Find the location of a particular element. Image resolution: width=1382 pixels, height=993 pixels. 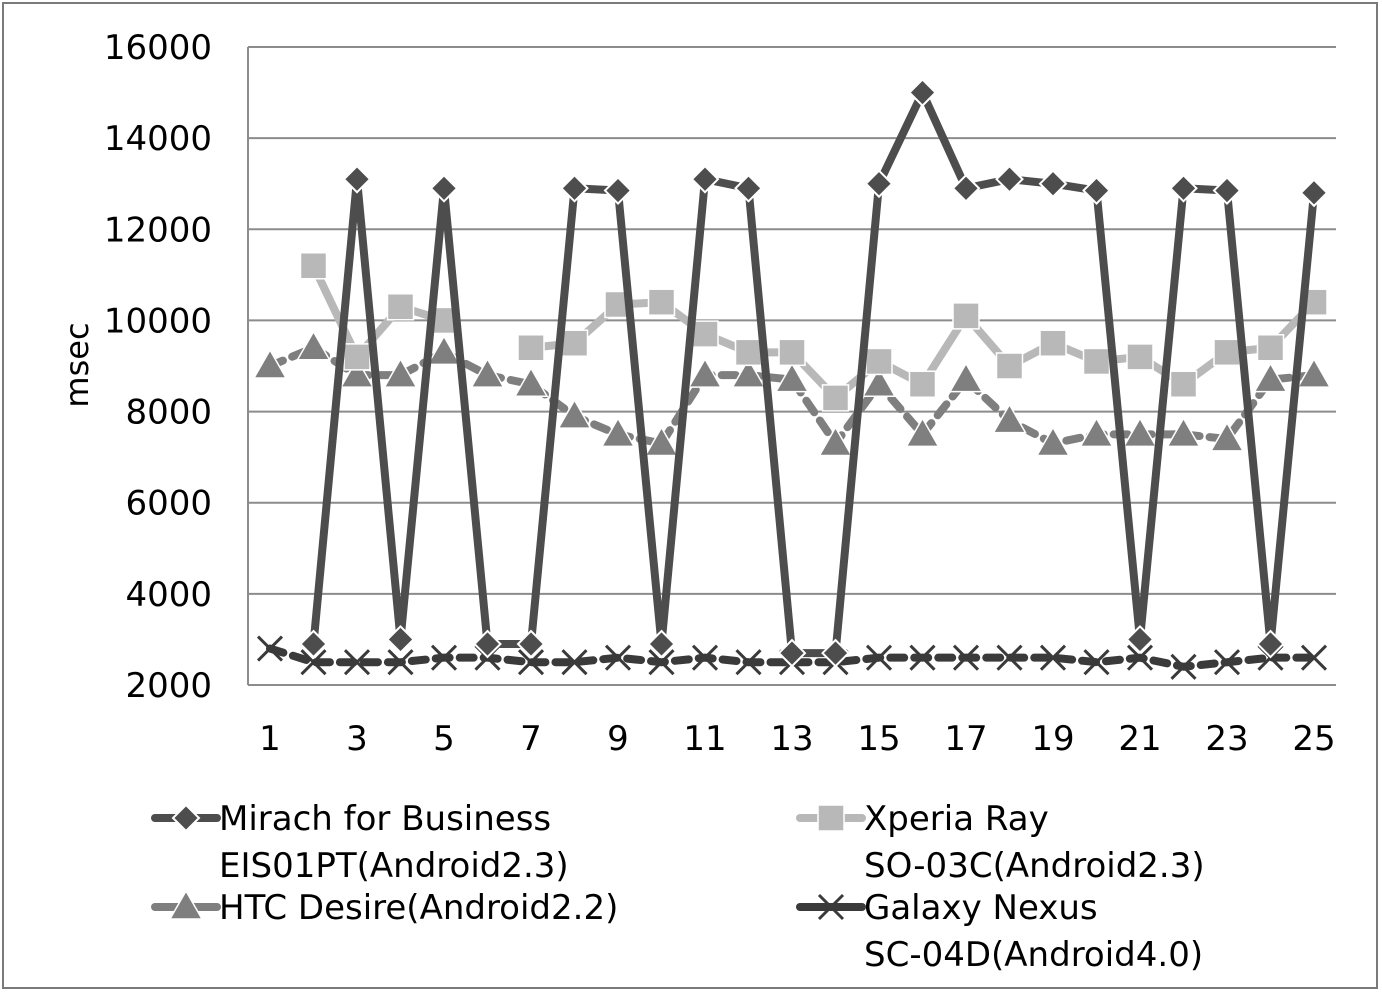

x-tick-label: 19 is located at coordinates (1052, 739).